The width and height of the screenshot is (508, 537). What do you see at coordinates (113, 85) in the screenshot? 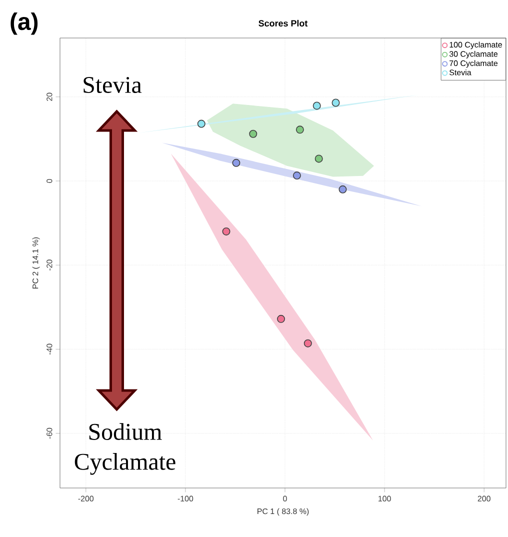
I see `annotation: Stevia` at bounding box center [113, 85].